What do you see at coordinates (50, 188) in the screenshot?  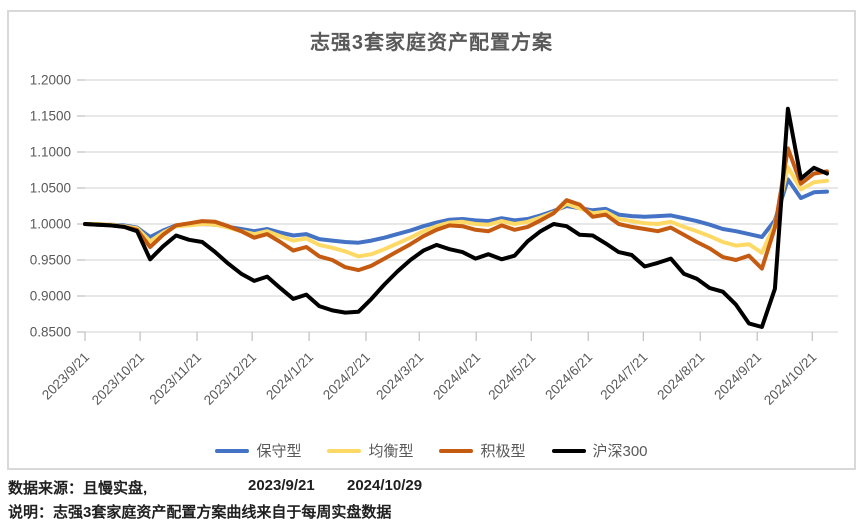 I see `y-tick-label: 1.0500` at bounding box center [50, 188].